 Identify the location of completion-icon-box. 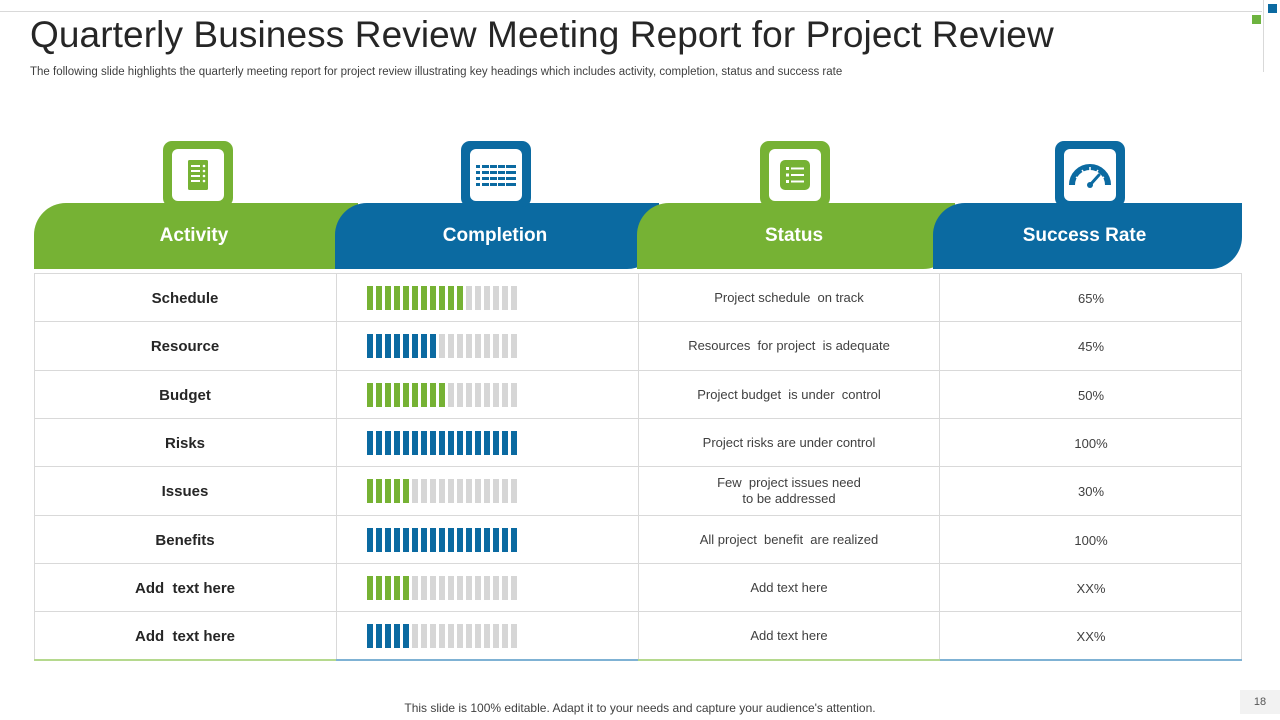
(496, 174).